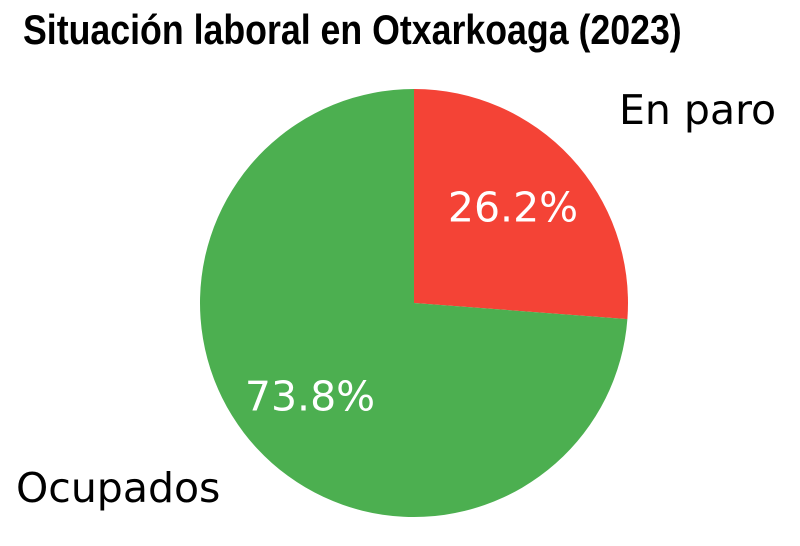 Image resolution: width=800 pixels, height=546 pixels. Describe the element at coordinates (513, 207) in the screenshot. I see `pct-label-en-paro: 26.2%` at that location.